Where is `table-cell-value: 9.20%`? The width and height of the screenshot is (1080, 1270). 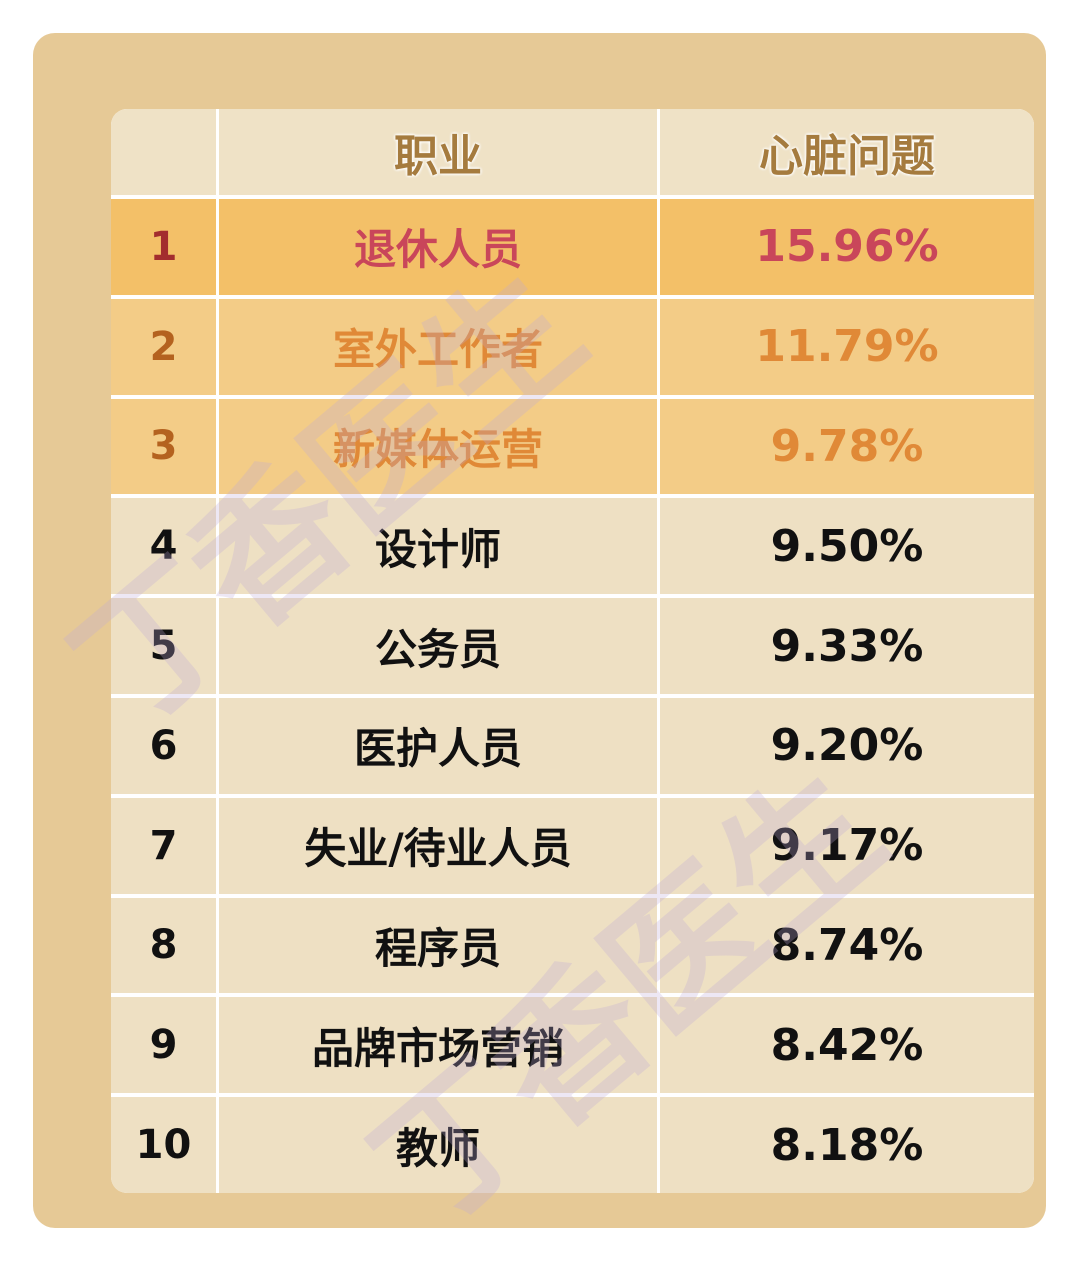
table-cell-value: 9.20% is located at coordinates (847, 746).